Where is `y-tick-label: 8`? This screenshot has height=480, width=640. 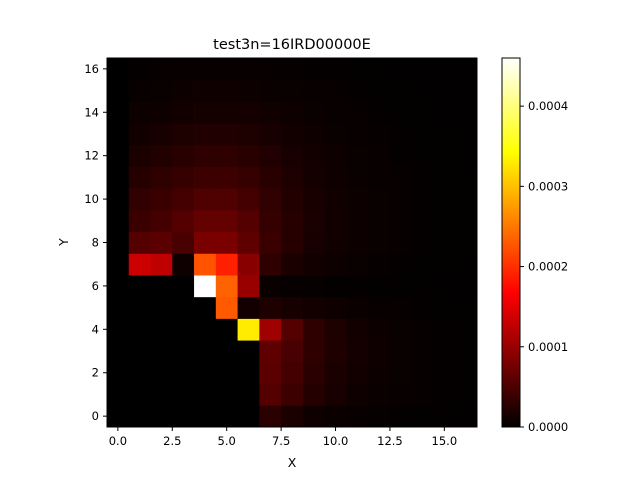 y-tick-label: 8 is located at coordinates (95, 243).